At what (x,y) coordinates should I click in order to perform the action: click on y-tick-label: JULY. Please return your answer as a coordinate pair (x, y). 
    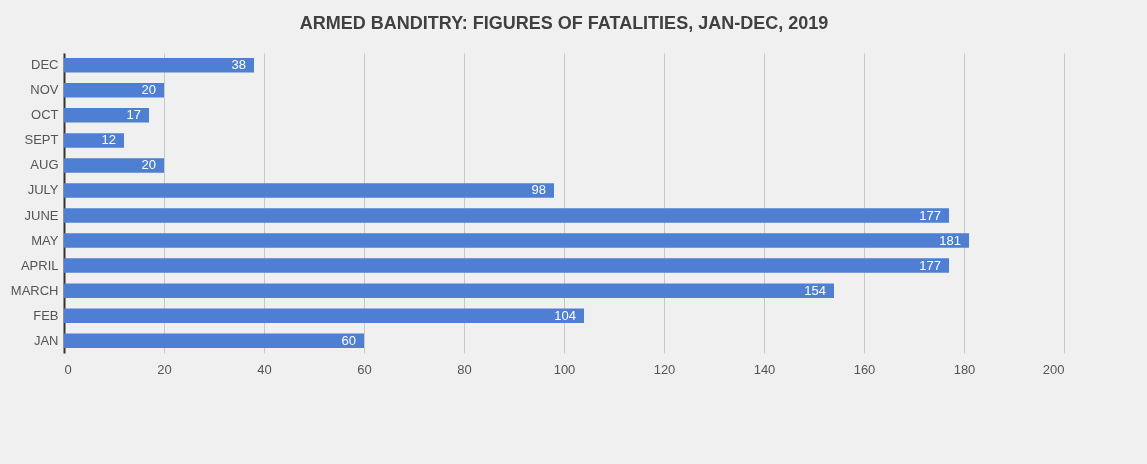
    Looking at the image, I should click on (43, 190).